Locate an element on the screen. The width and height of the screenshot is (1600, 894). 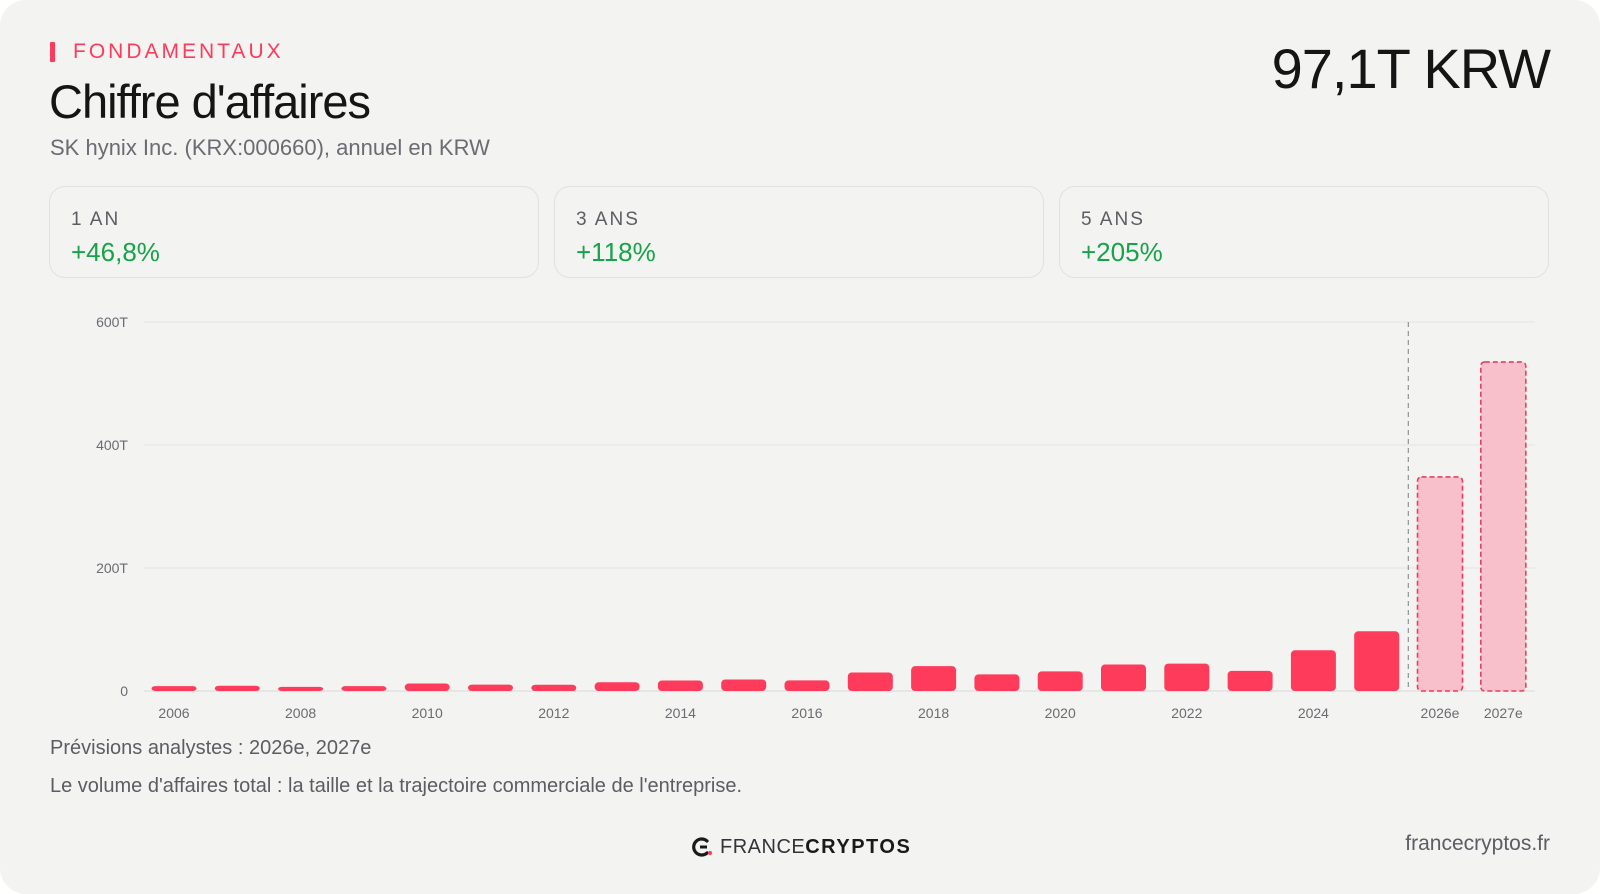
y-tick-label: 200T is located at coordinates (112, 568).